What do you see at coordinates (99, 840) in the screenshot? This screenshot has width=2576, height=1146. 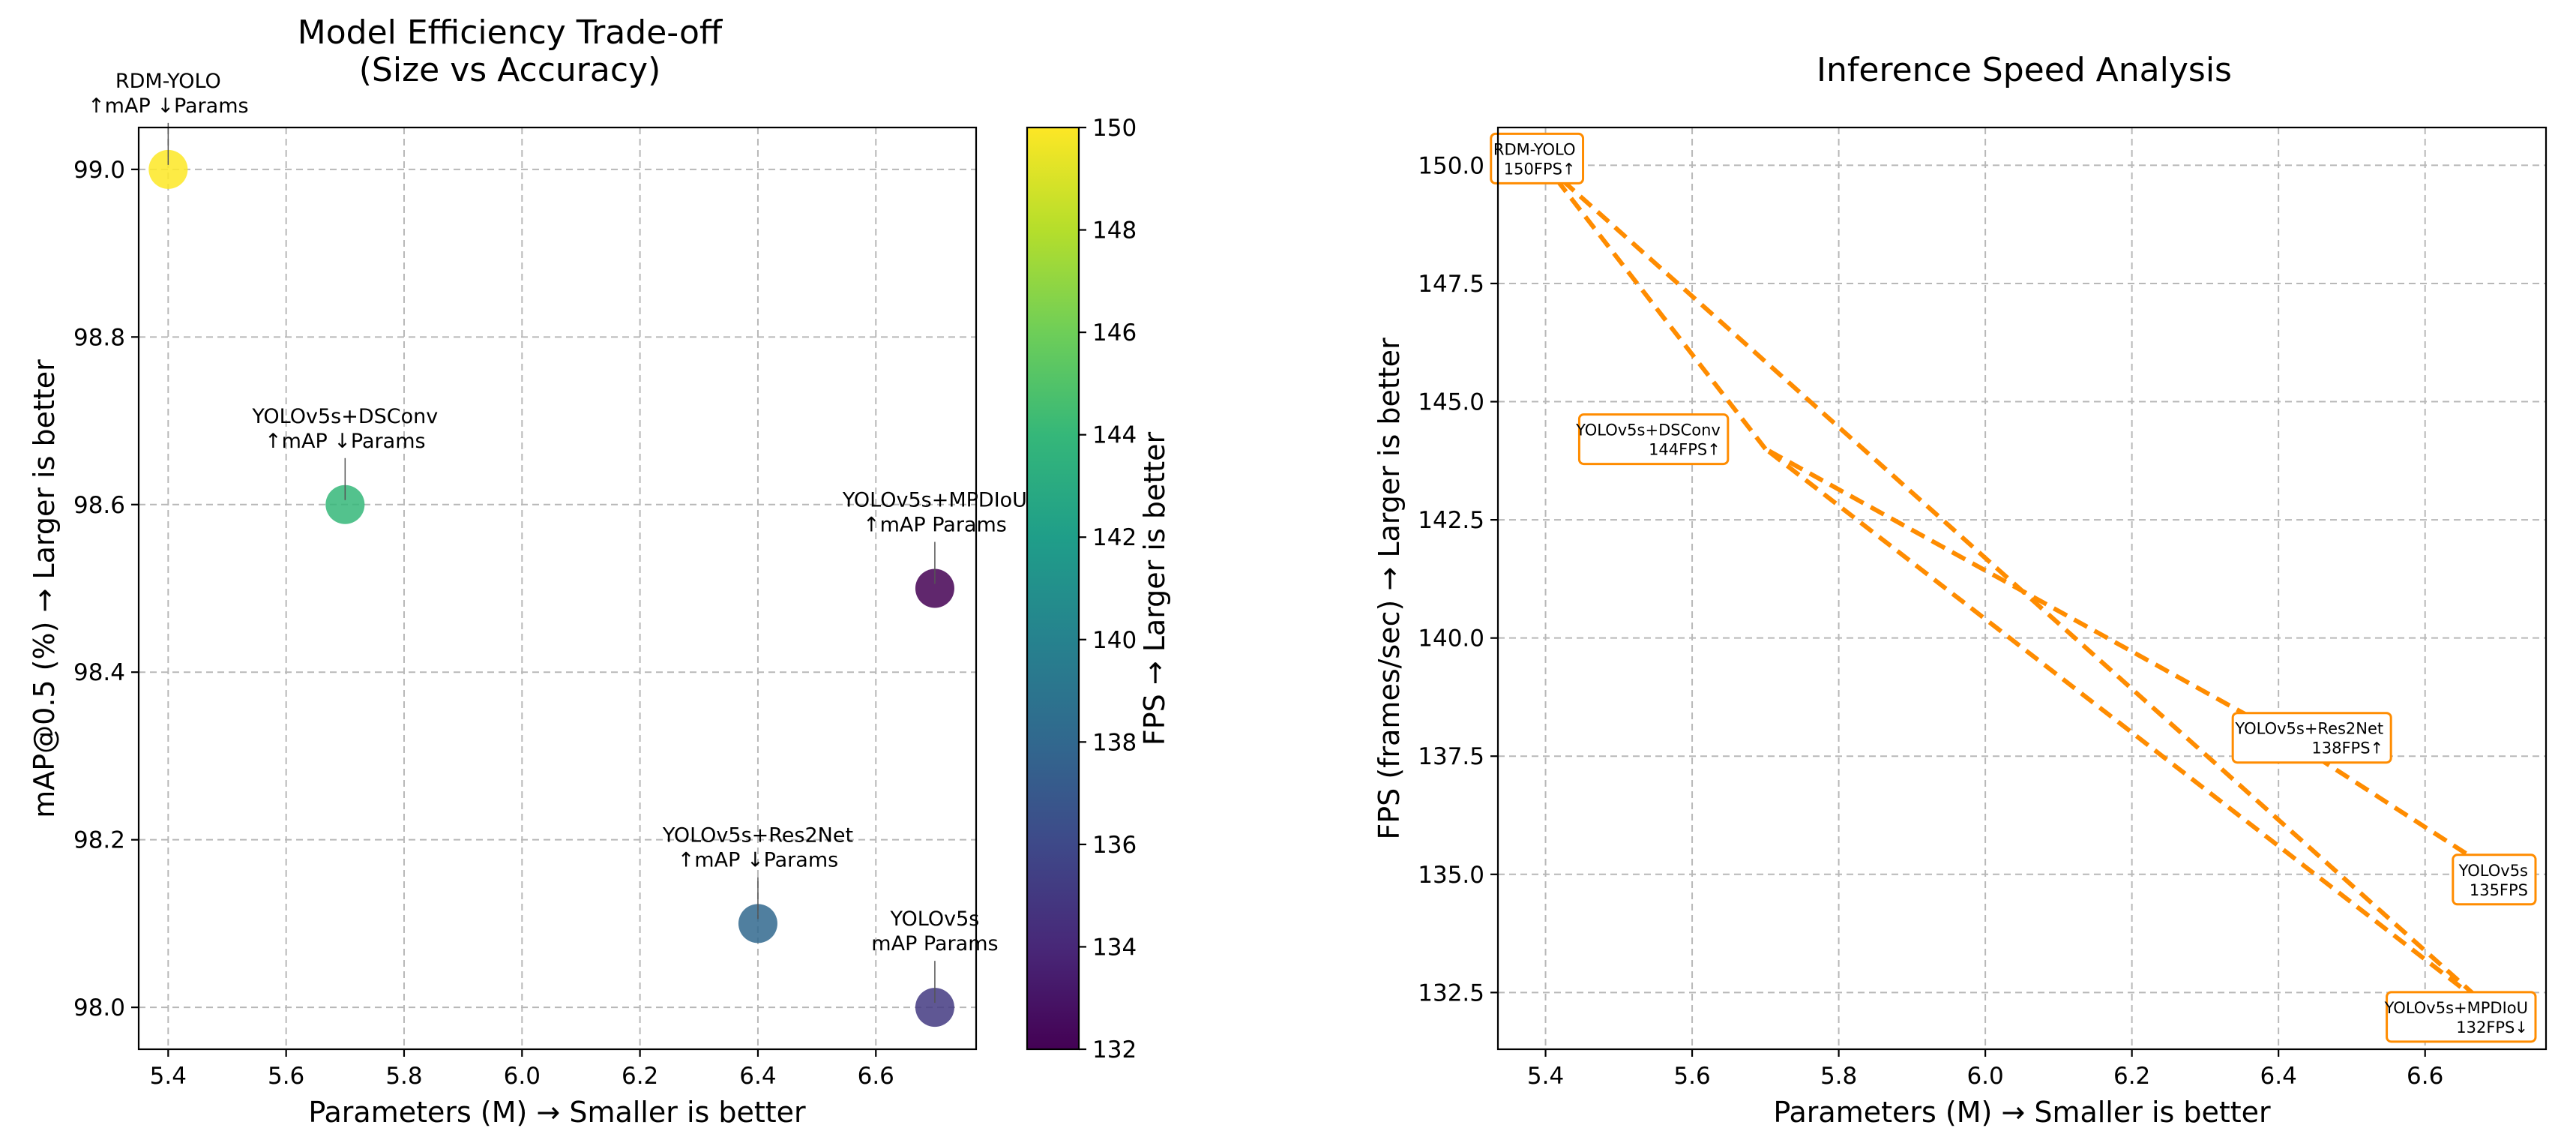 I see `y-tick-label: 98.2` at bounding box center [99, 840].